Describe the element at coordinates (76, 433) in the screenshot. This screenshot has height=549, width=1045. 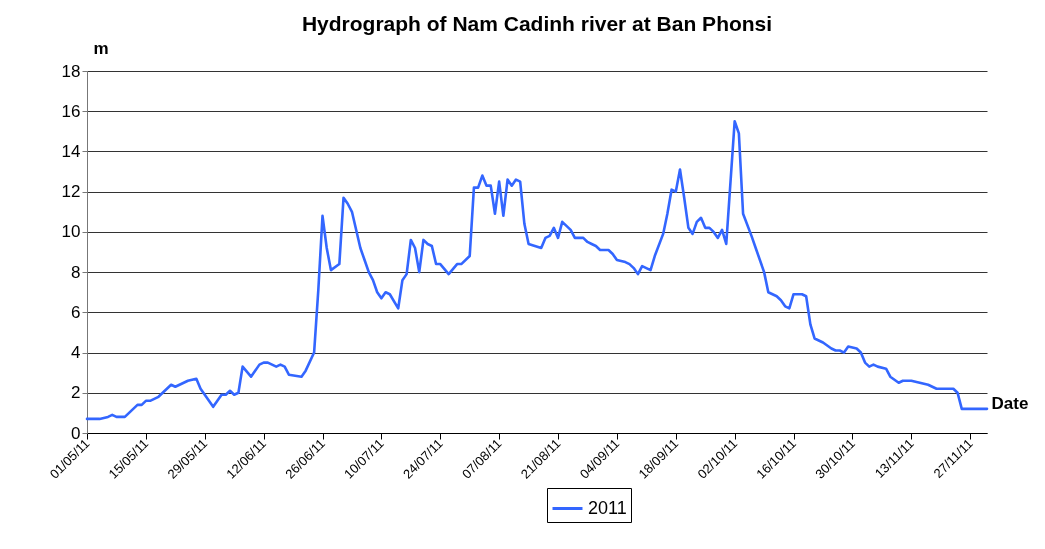
I see `y-tick-label: 0` at that location.